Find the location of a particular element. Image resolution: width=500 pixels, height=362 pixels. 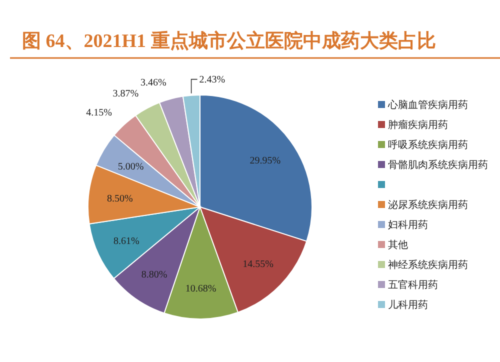

legend-label: 五官科用药 is located at coordinates (413, 285).